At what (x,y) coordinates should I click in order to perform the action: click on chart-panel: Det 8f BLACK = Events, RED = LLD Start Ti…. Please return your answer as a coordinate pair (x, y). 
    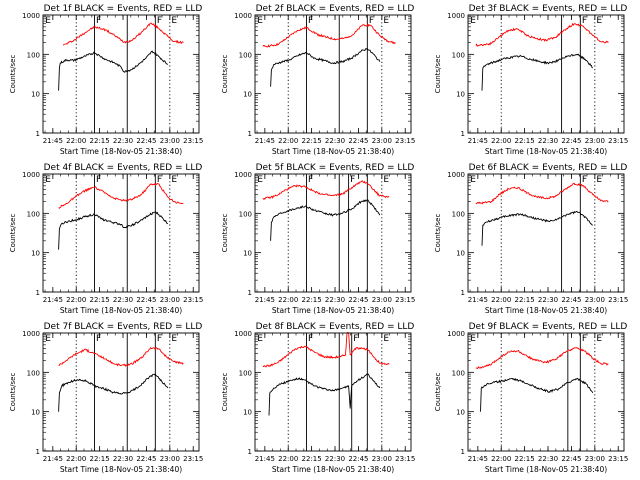
    Looking at the image, I should click on (318, 398).